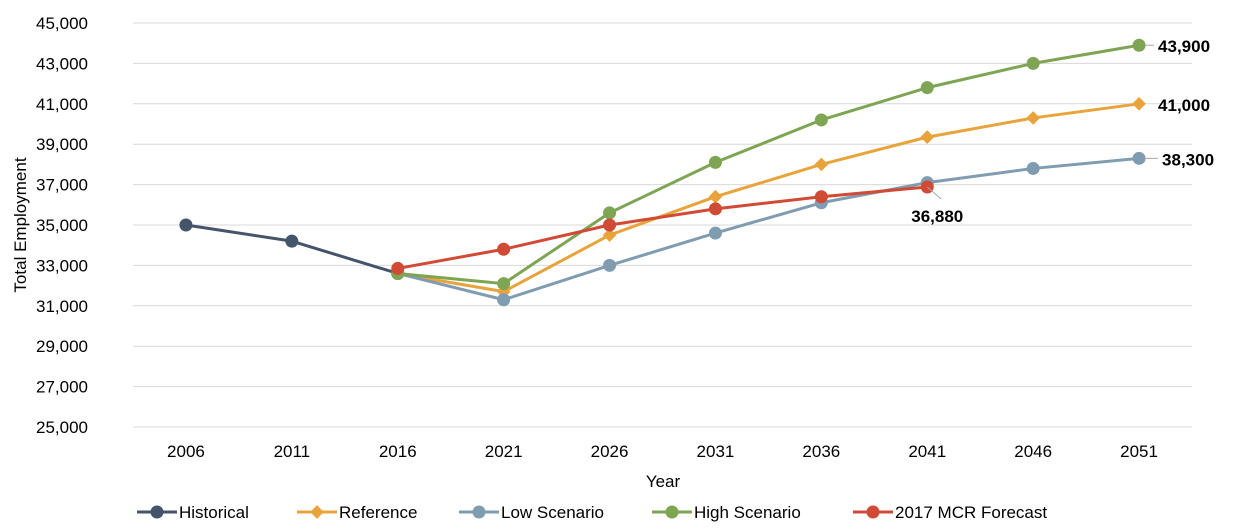 The width and height of the screenshot is (1234, 529). Describe the element at coordinates (62, 63) in the screenshot. I see `y-tick-label: 43,000` at that location.